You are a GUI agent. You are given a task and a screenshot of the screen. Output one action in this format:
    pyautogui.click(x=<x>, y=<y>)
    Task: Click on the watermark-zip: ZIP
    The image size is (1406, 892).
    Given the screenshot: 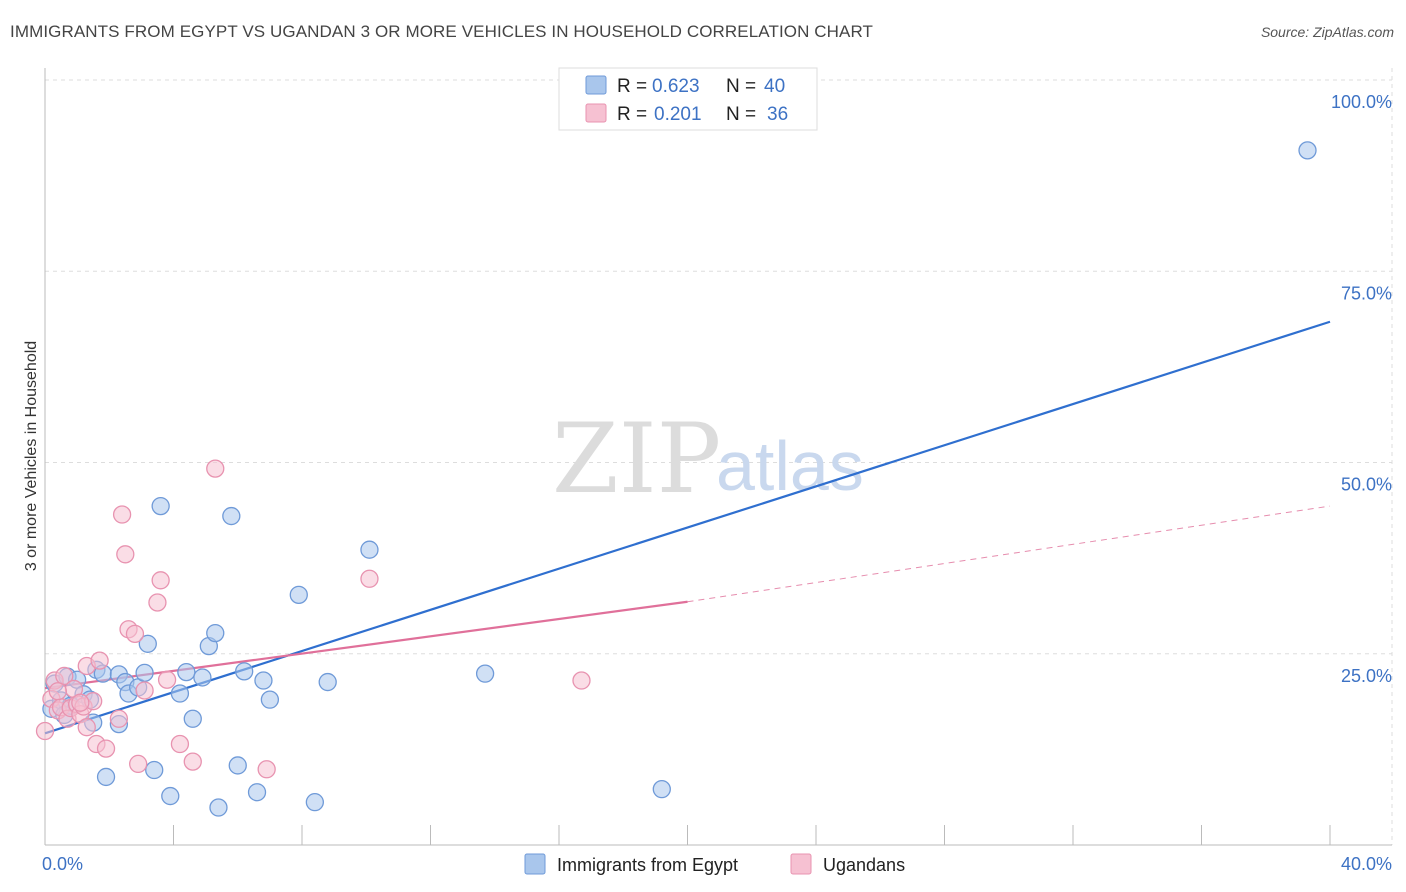 What is the action you would take?
    pyautogui.click(x=636, y=459)
    